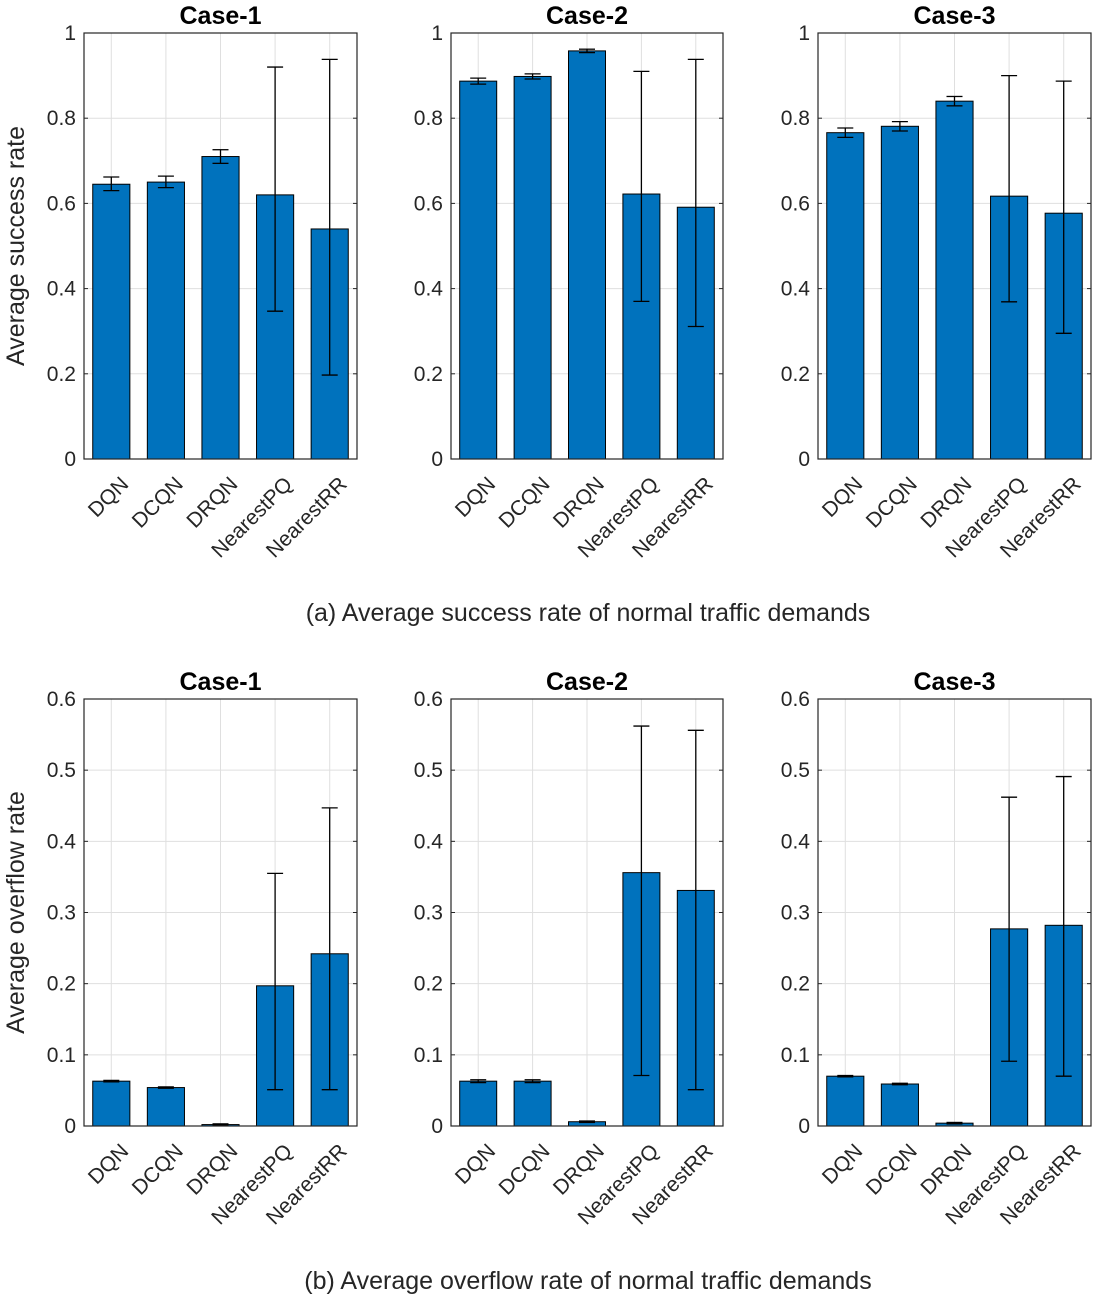 The image size is (1095, 1298). What do you see at coordinates (61, 1055) in the screenshot?
I see `y-tick-label: 0.1` at bounding box center [61, 1055].